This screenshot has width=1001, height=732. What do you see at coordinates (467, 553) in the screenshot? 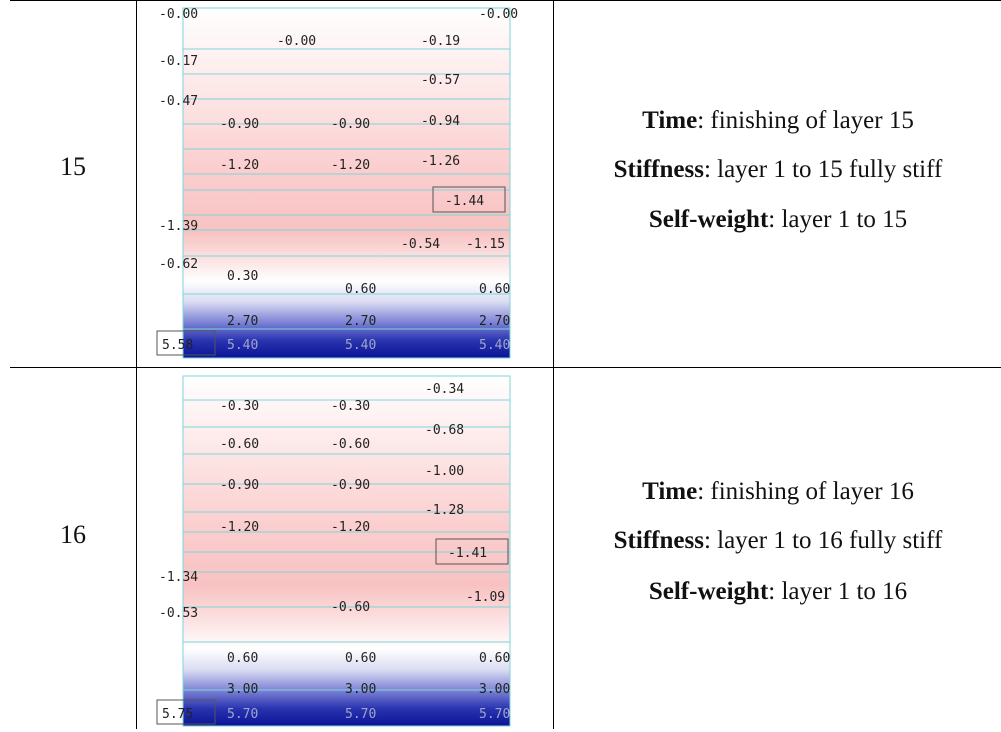
I see `contour-value: -1.41` at bounding box center [467, 553].